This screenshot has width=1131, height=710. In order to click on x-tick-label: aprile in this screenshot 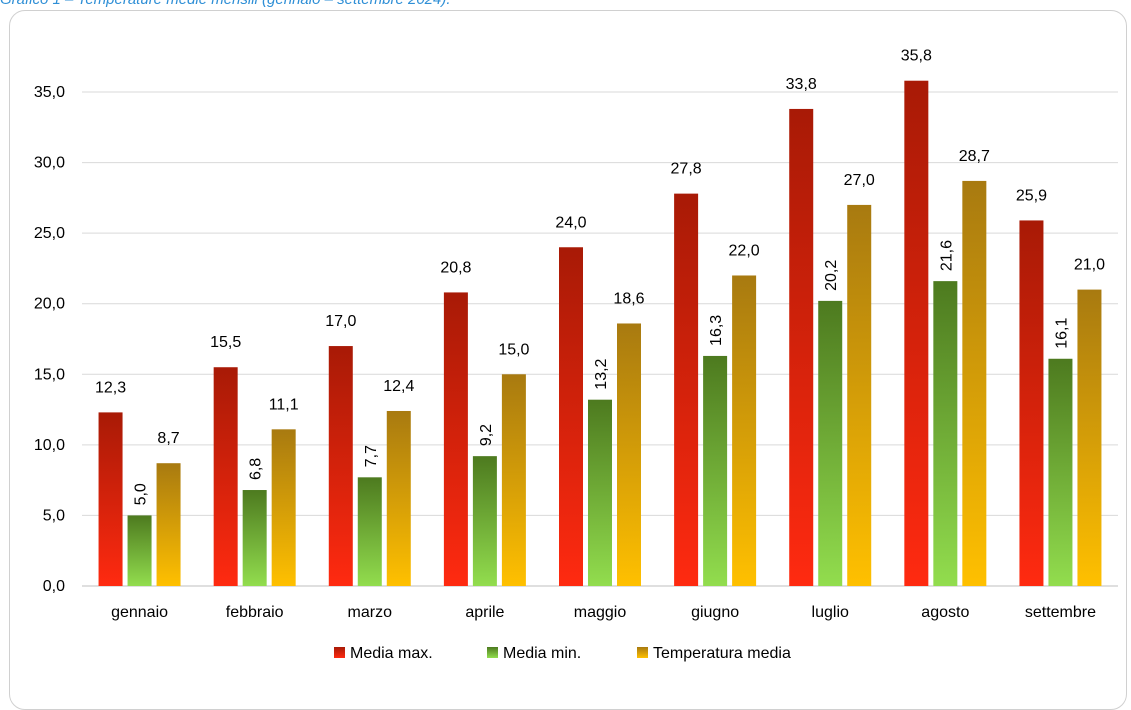, I will do `click(484, 612)`.